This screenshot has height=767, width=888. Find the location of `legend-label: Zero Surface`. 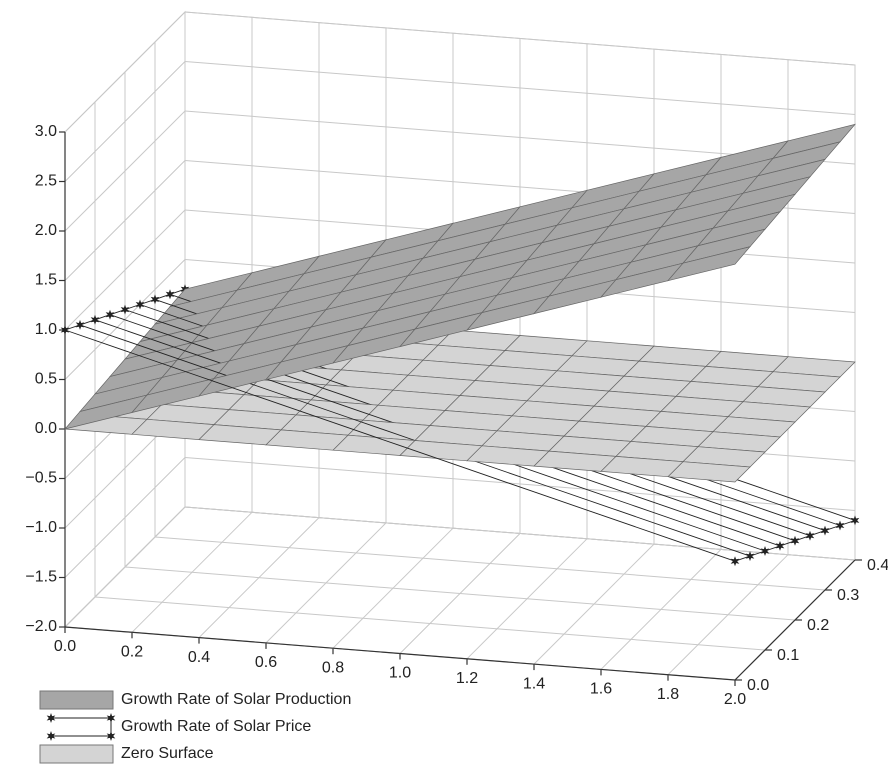

legend-label: Zero Surface is located at coordinates (167, 753).